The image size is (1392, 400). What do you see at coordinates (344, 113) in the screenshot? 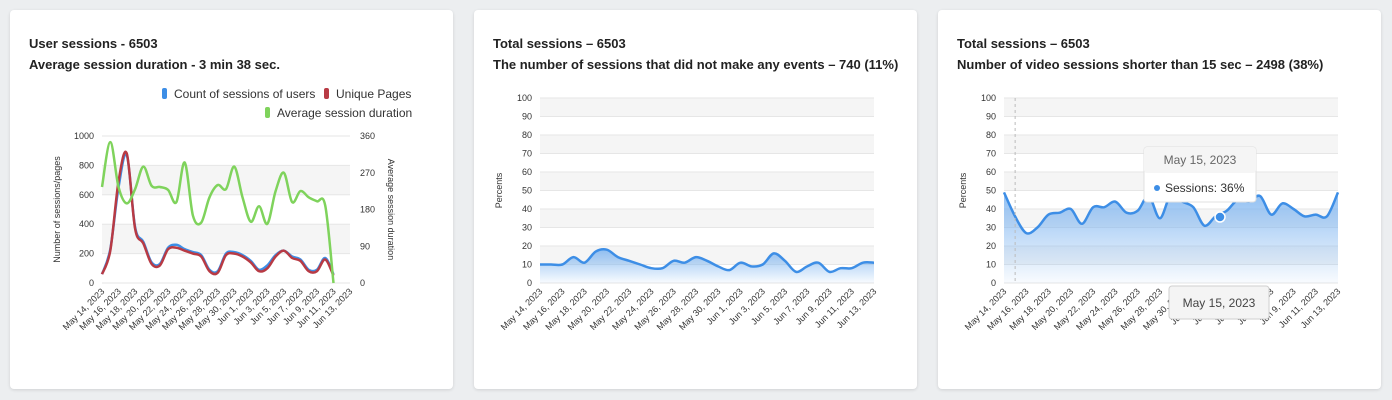
I see `legend-label: Average session duration` at bounding box center [344, 113].